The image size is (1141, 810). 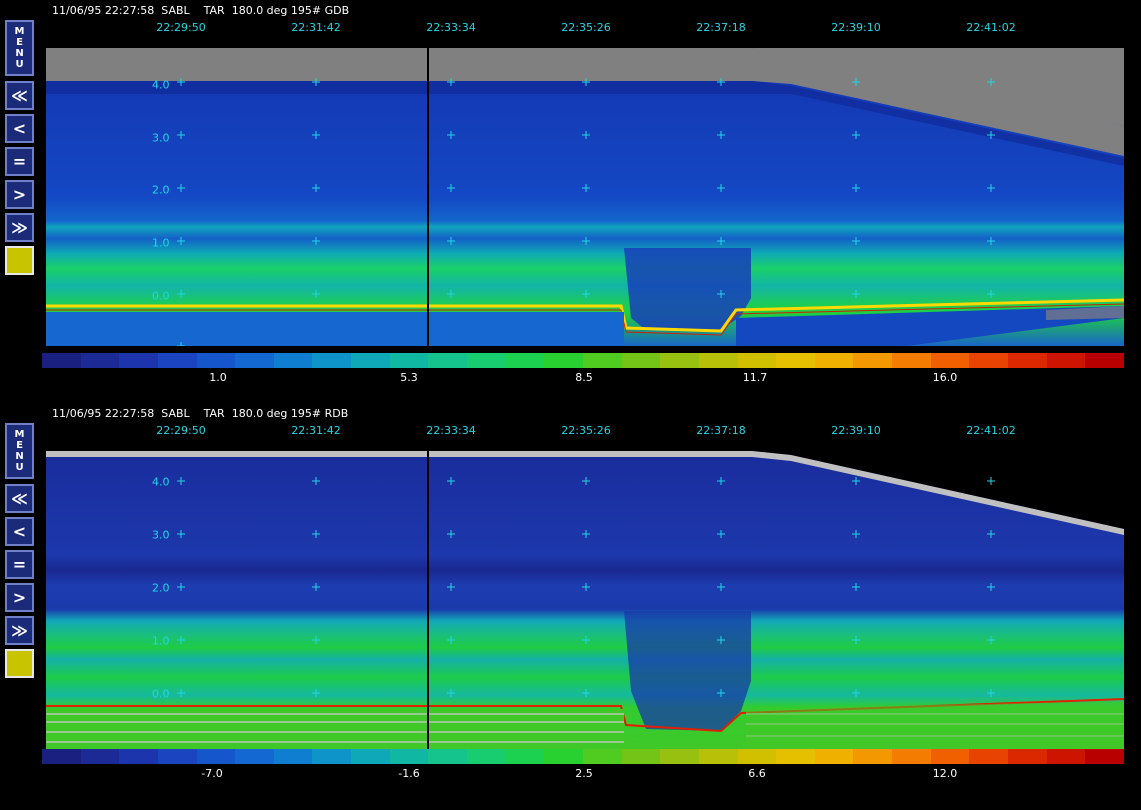 I want to click on menu-letter: U, so click(x=19, y=467).